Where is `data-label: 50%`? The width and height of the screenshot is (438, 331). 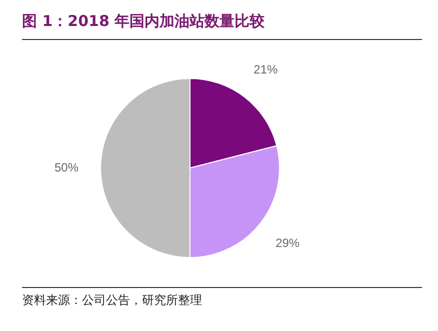 data-label: 50% is located at coordinates (66, 167).